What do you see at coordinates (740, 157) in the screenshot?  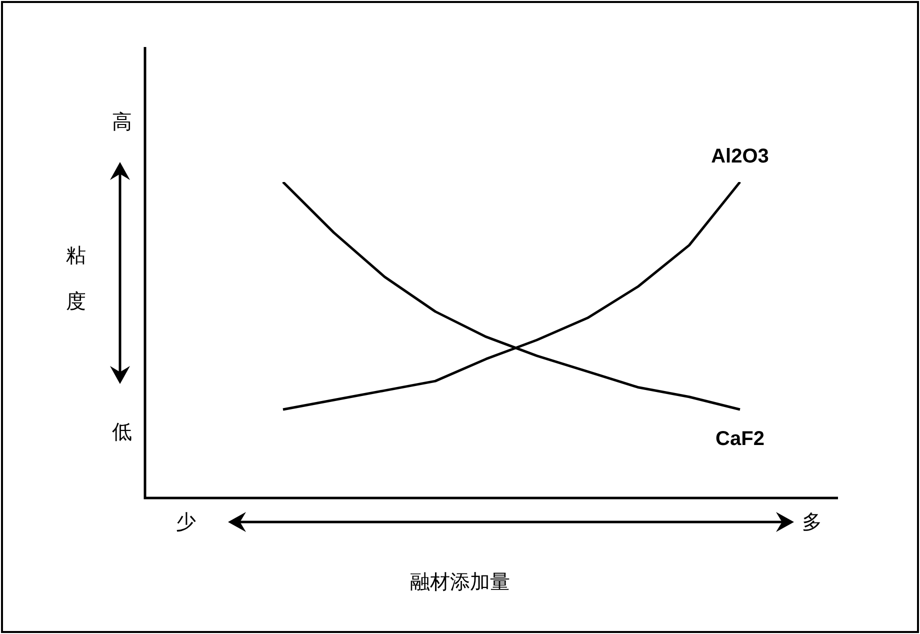 I see `series-label: Al2O3` at bounding box center [740, 157].